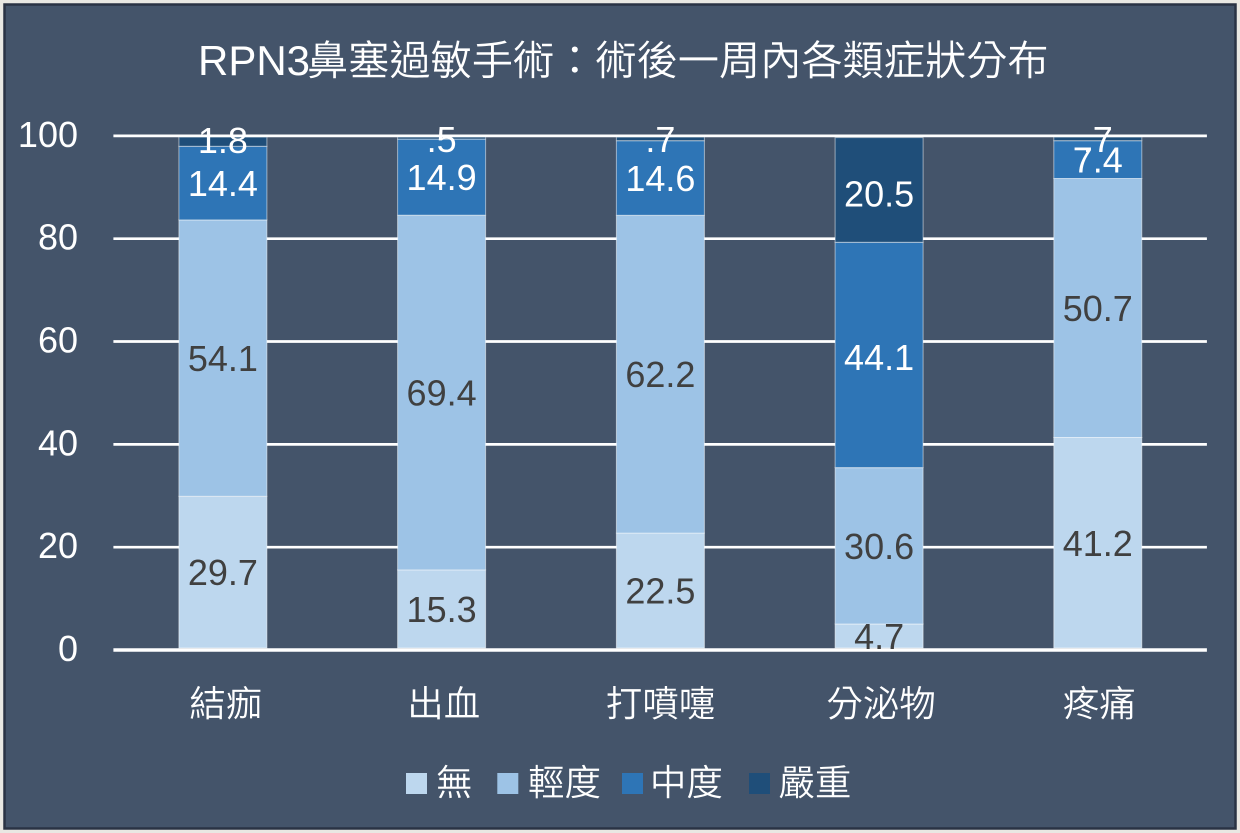 The height and width of the screenshot is (833, 1240). Describe the element at coordinates (48, 134) in the screenshot. I see `svg-text: 100` at that location.